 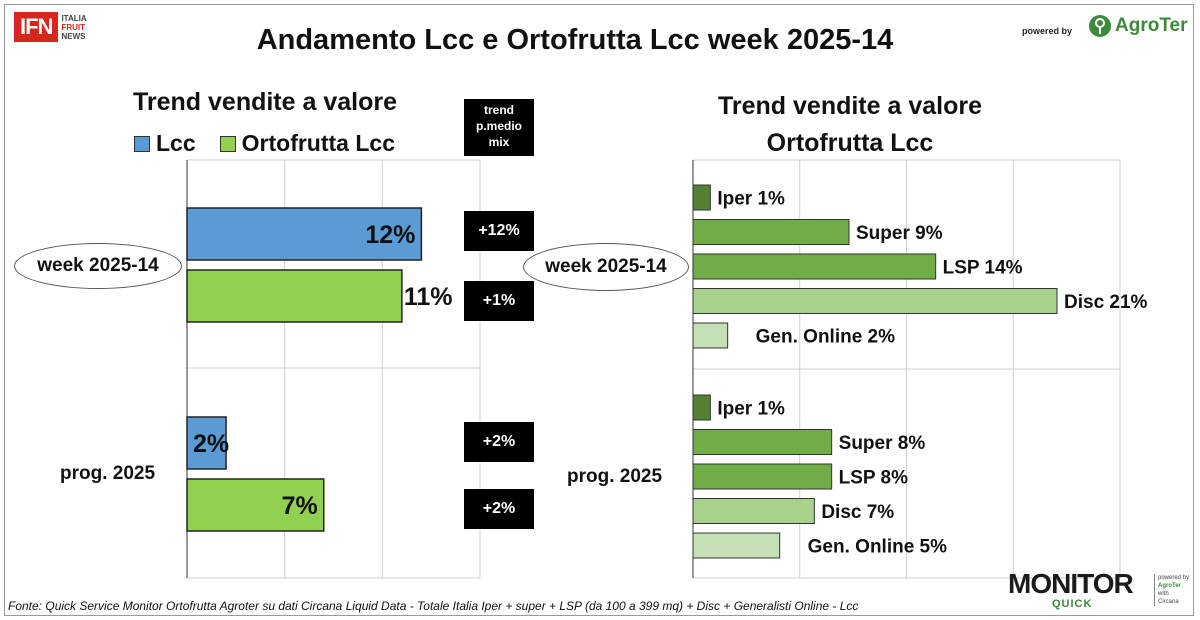 I want to click on ifn-logo-mark: IFN, so click(x=36, y=27).